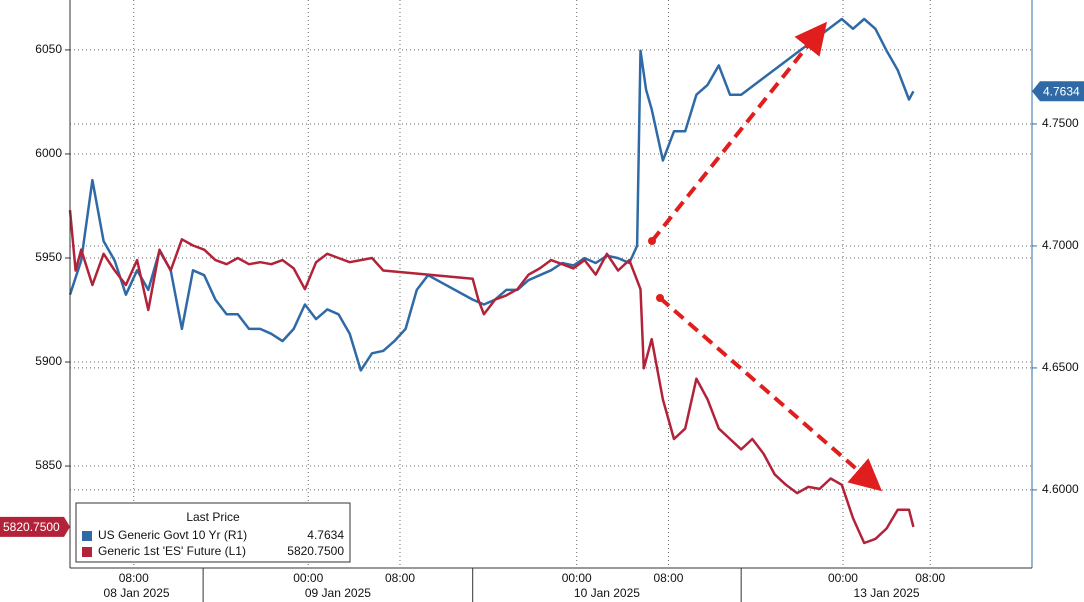  What do you see at coordinates (172, 551) in the screenshot?
I see `legend-label: Generic 1st 'ES' Future (L1)` at bounding box center [172, 551].